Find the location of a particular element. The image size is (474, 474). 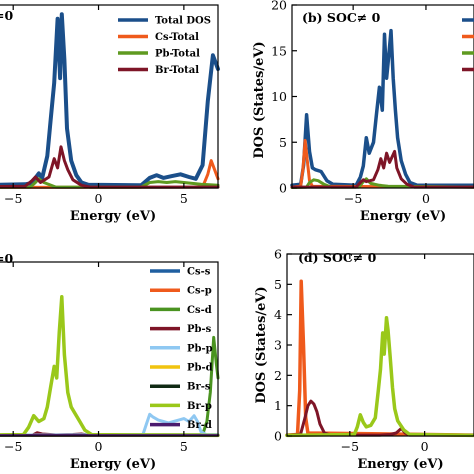

series-pb-p is located at coordinates (110, 424).